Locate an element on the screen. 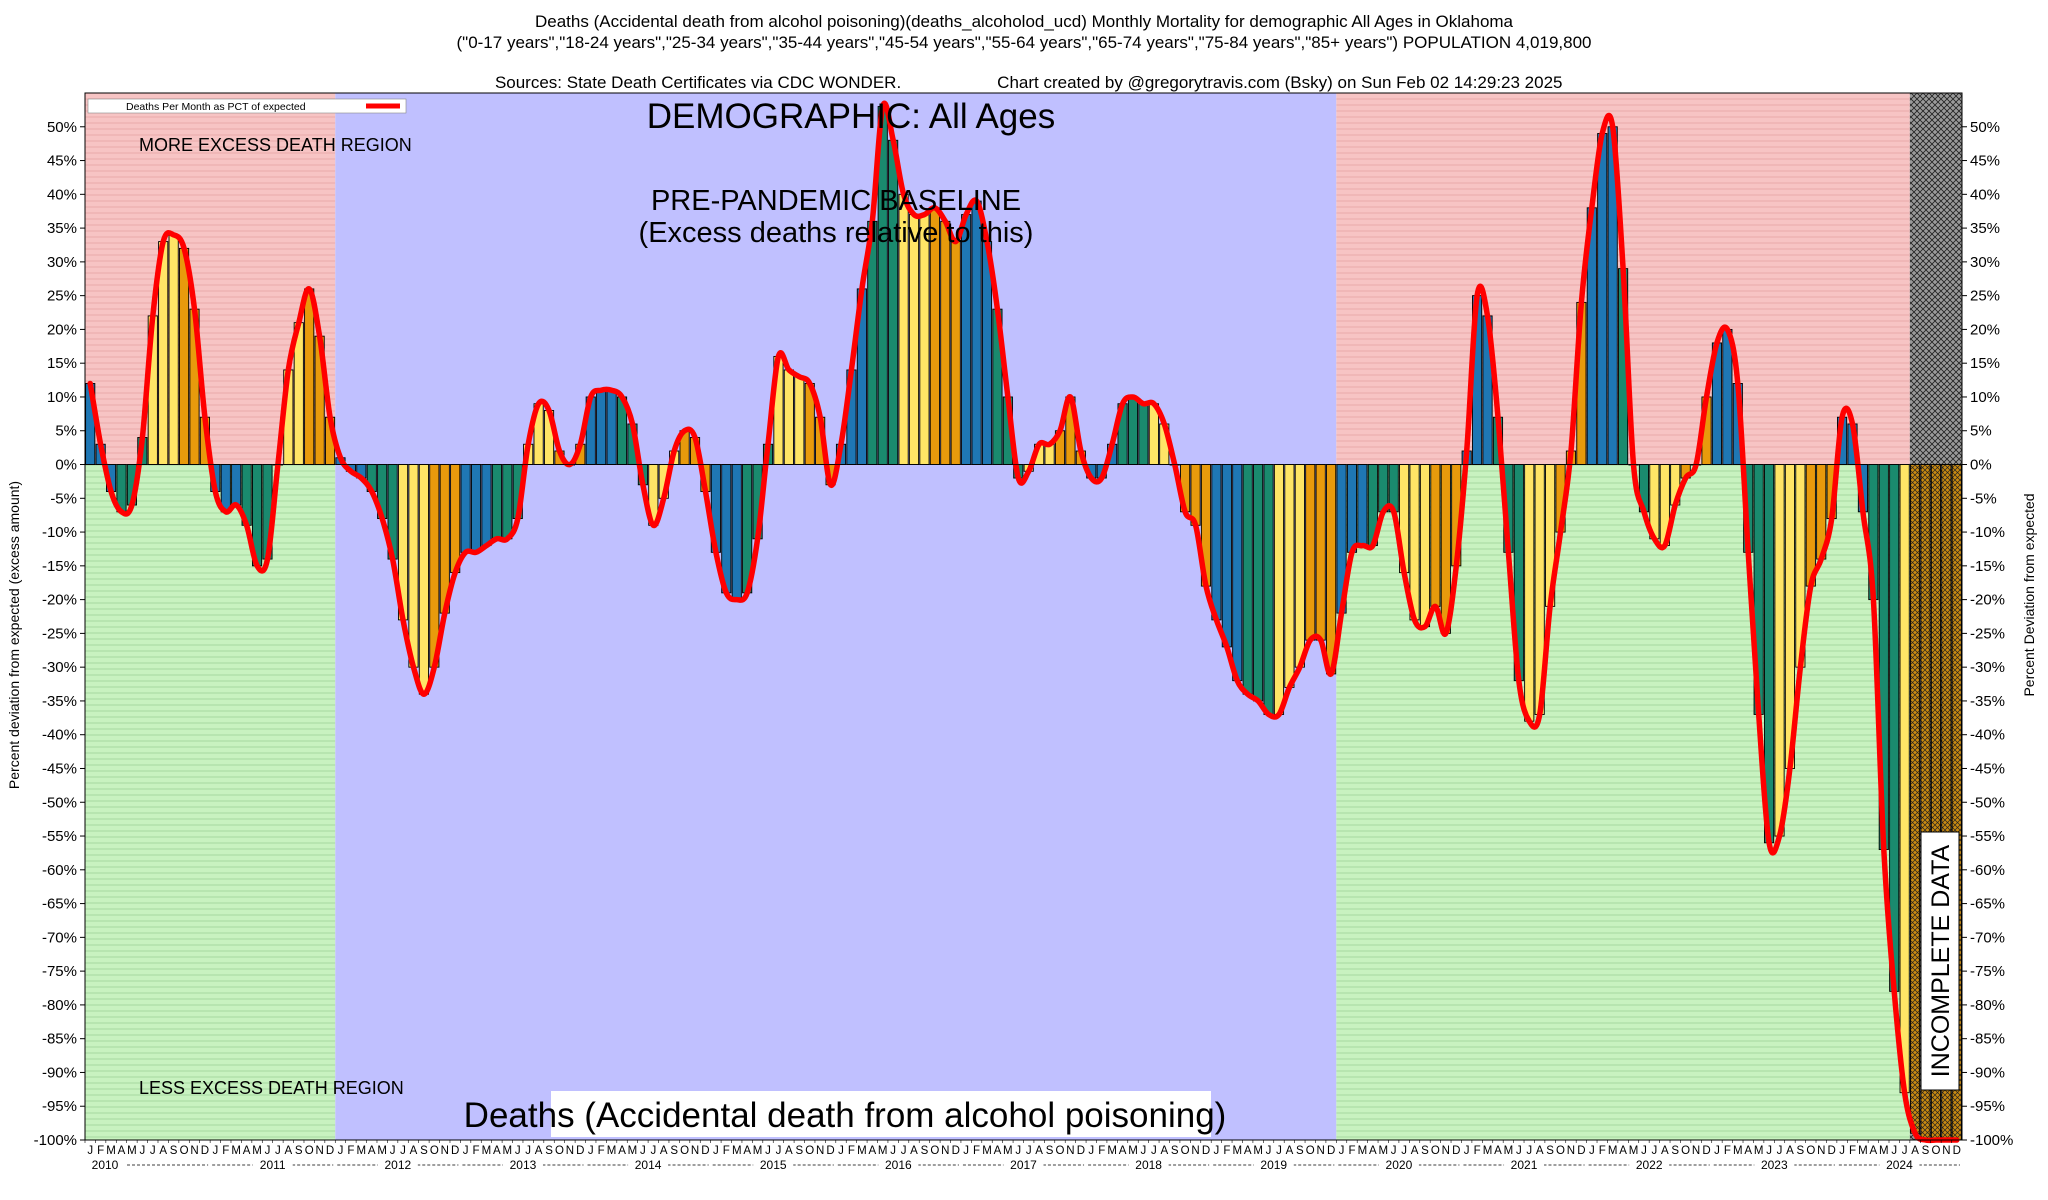 The height and width of the screenshot is (1200, 2048). x-year-label: 2010 is located at coordinates (105, 1165).